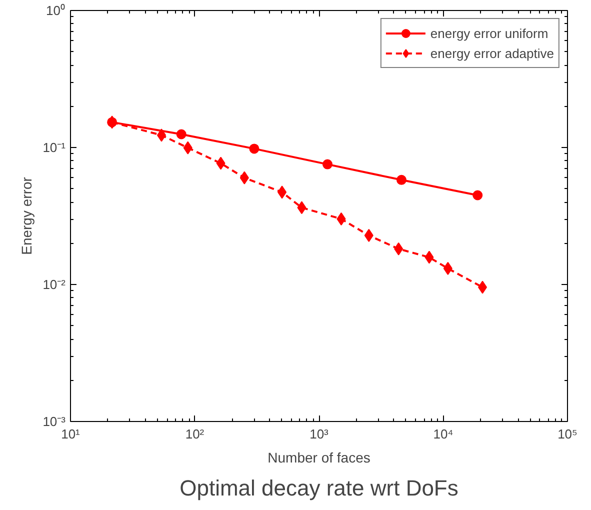 This screenshot has width=591, height=510. I want to click on x-tick-label: 10⁴, so click(443, 434).